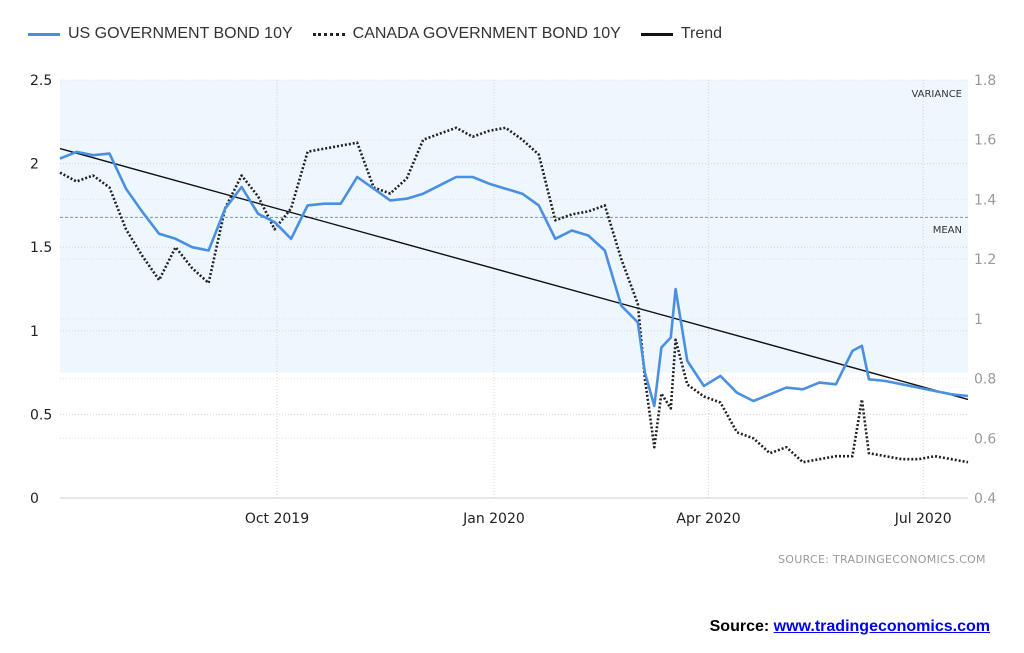 Image resolution: width=1024 pixels, height=653 pixels. What do you see at coordinates (656, 34) in the screenshot?
I see `legend-swatch-trend` at bounding box center [656, 34].